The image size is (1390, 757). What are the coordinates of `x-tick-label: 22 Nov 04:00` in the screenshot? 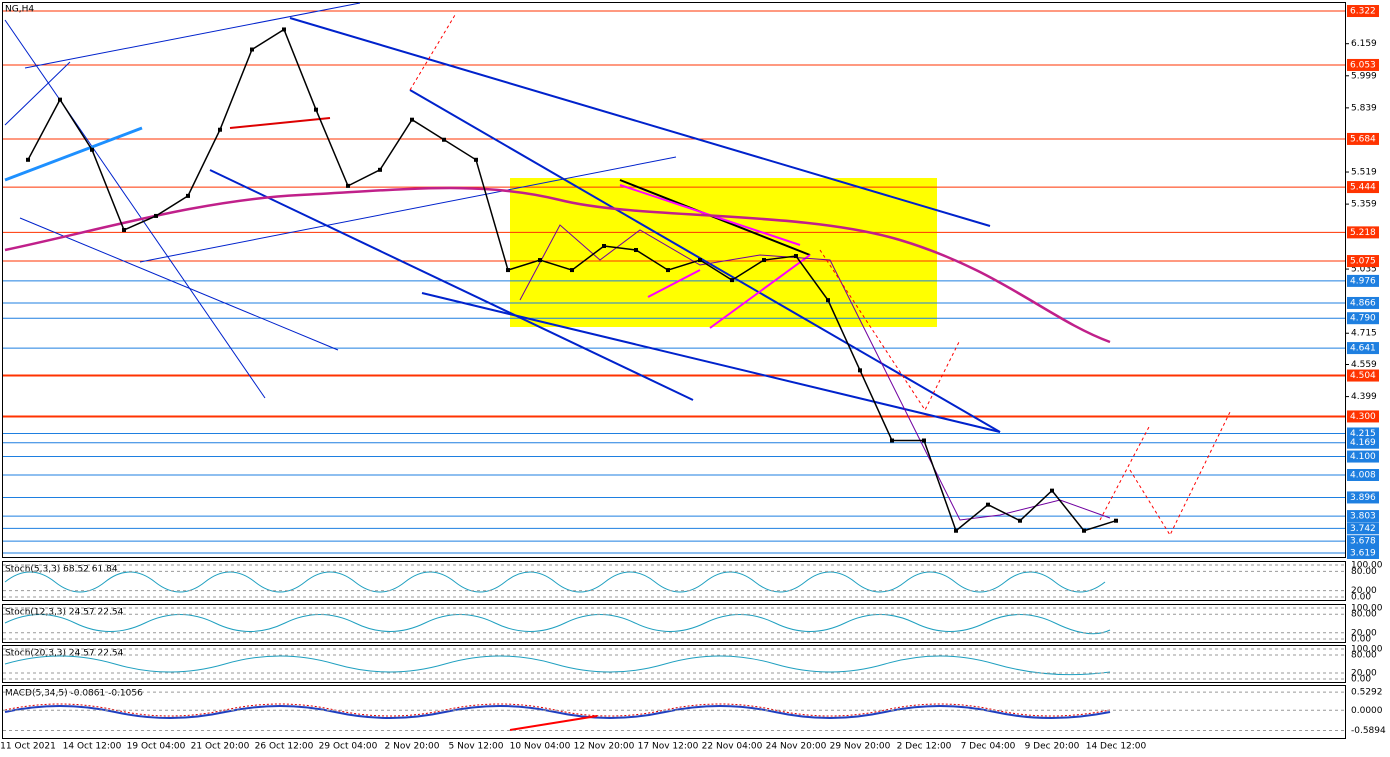 It's located at (732, 747).